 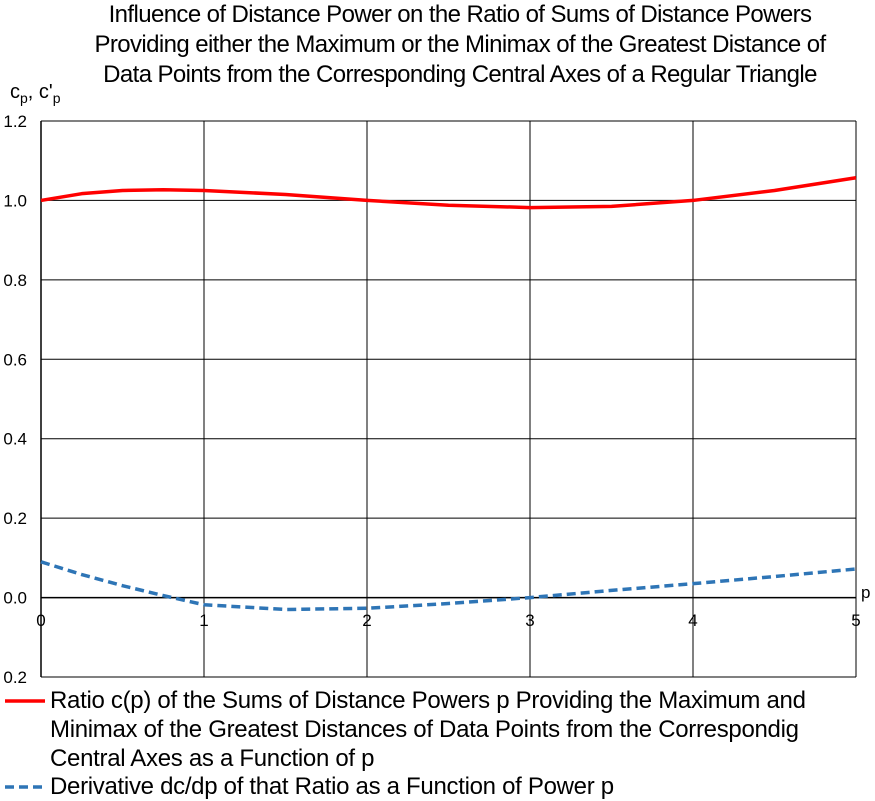 What do you see at coordinates (529, 620) in the screenshot?
I see `x-tick-label: 3` at bounding box center [529, 620].